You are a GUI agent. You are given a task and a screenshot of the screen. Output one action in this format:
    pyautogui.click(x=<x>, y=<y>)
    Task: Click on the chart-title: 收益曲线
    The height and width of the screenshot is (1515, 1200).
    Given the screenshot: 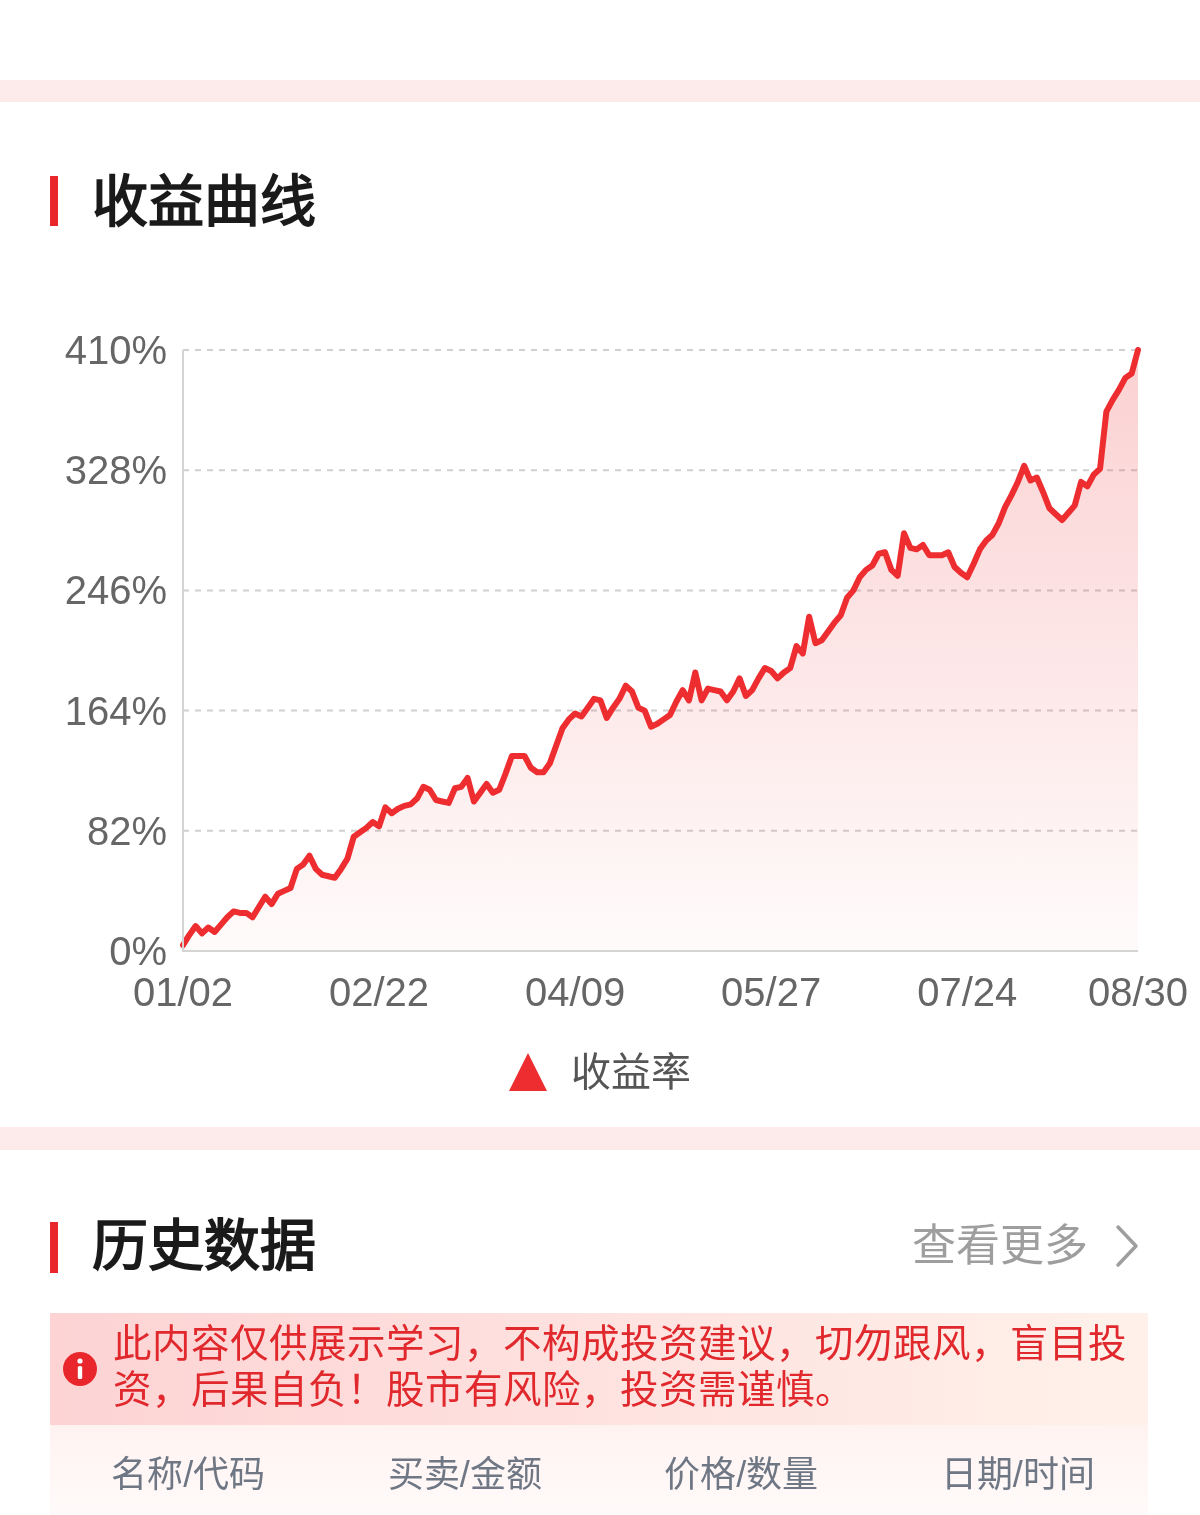 What is the action you would take?
    pyautogui.click(x=204, y=201)
    